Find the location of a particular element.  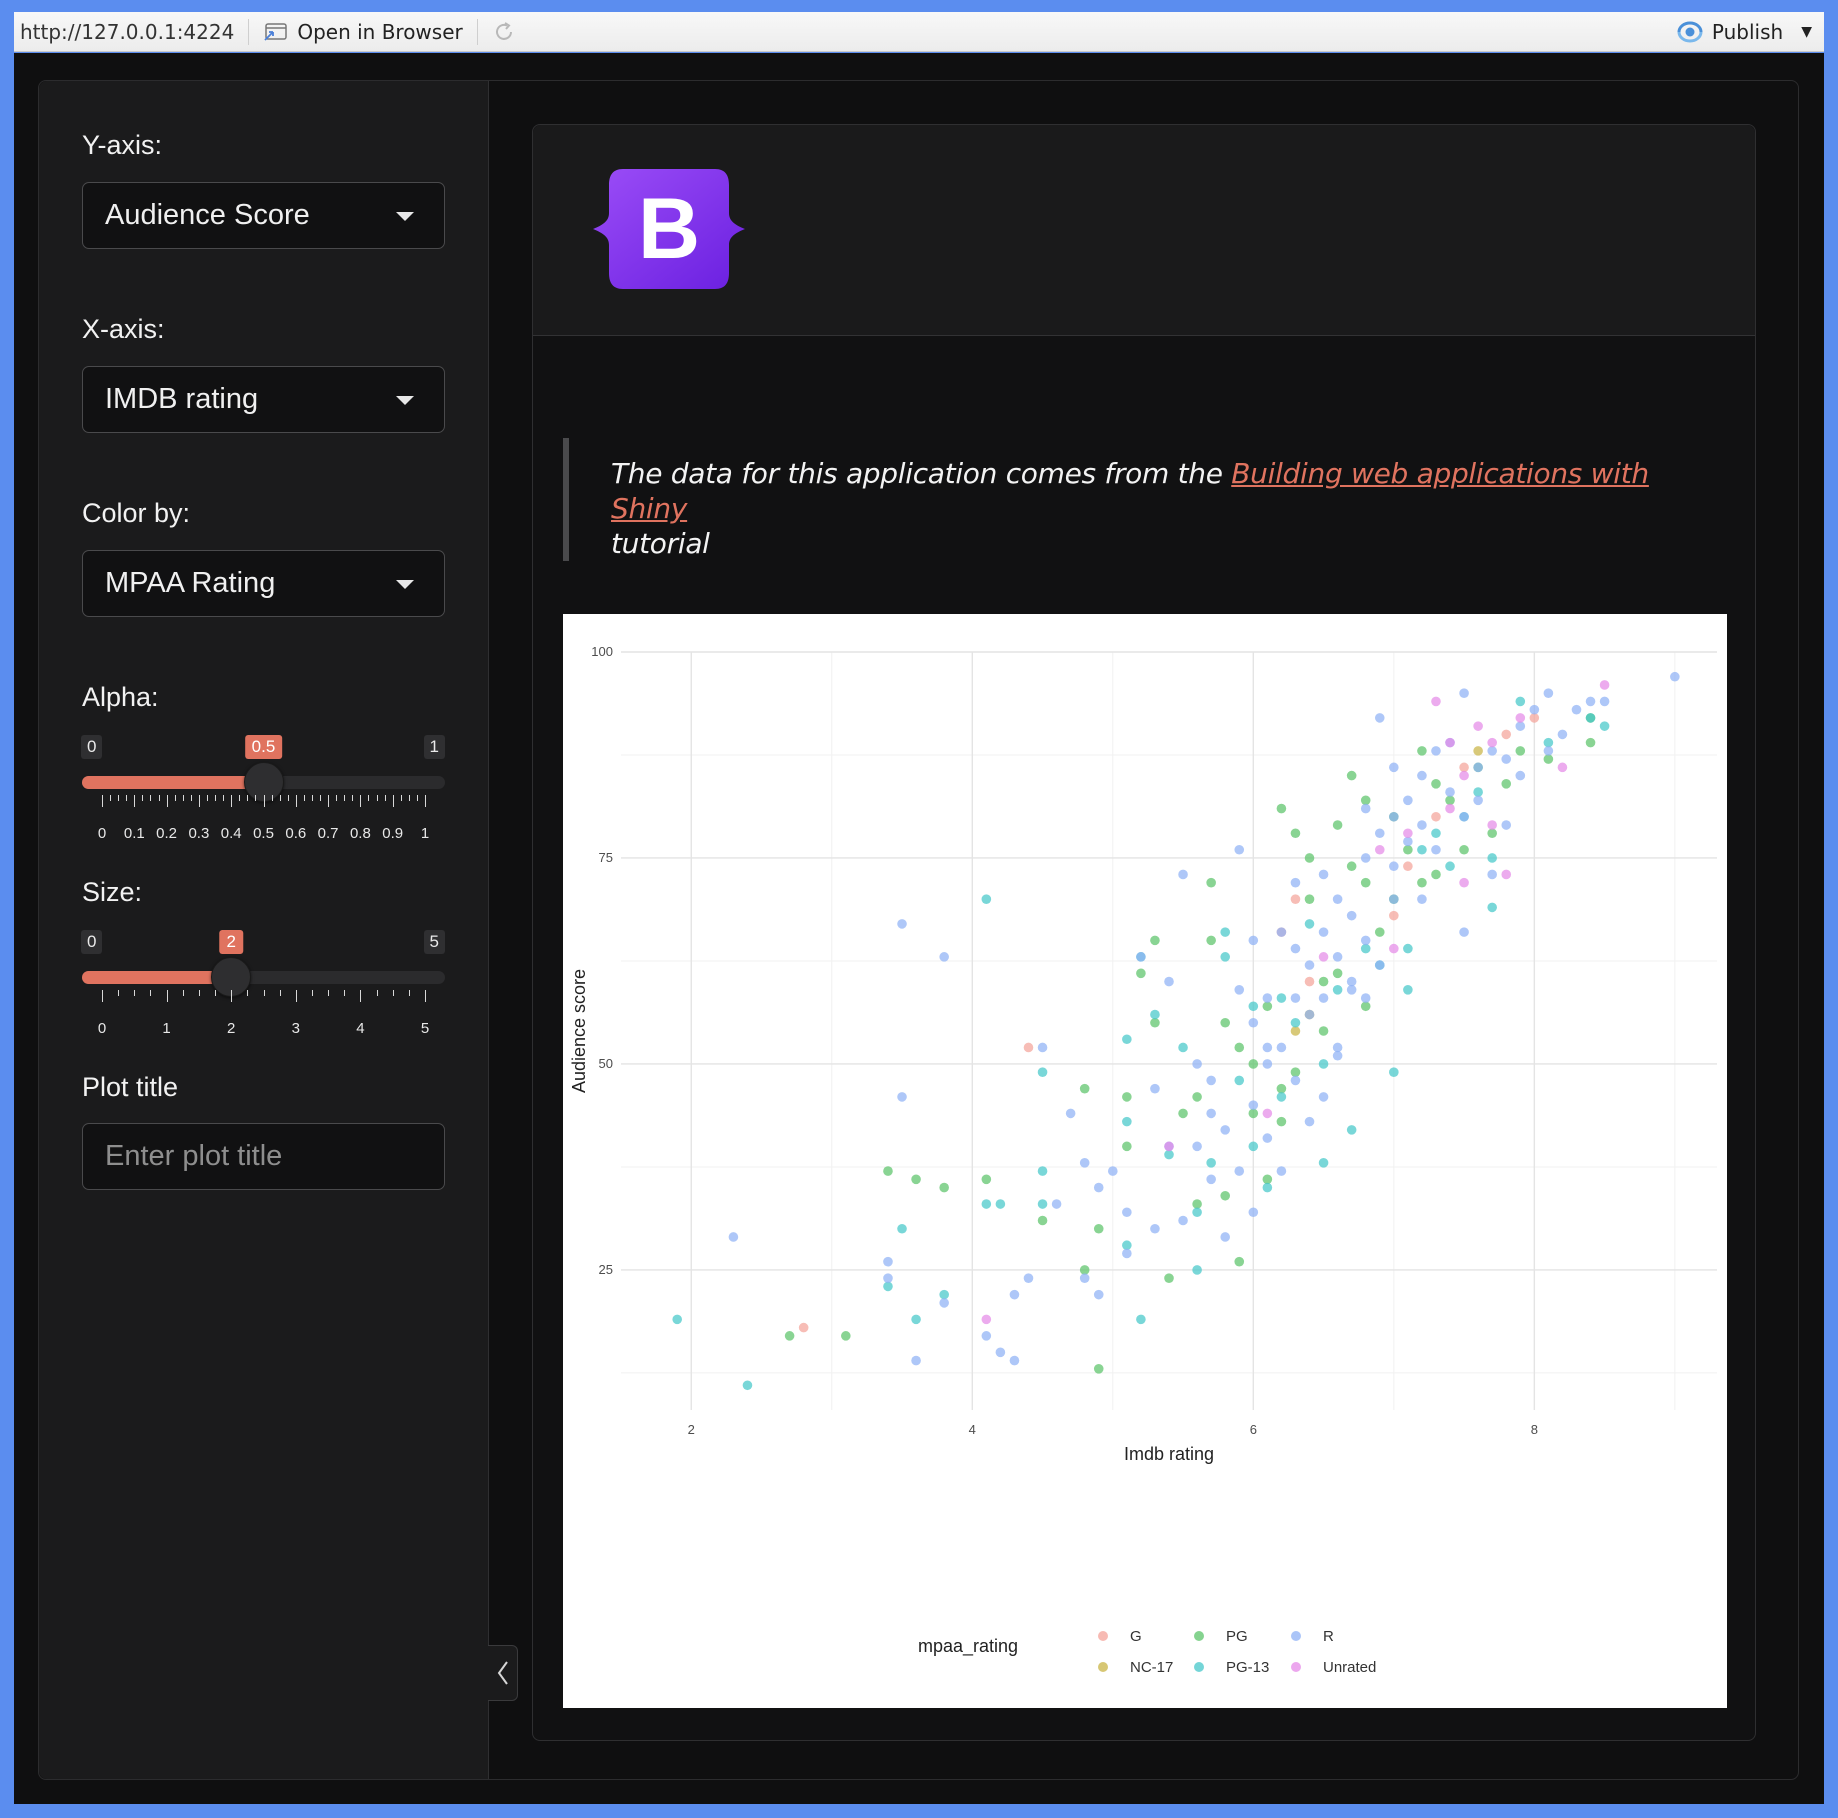

legend-label: R is located at coordinates (1328, 1636).